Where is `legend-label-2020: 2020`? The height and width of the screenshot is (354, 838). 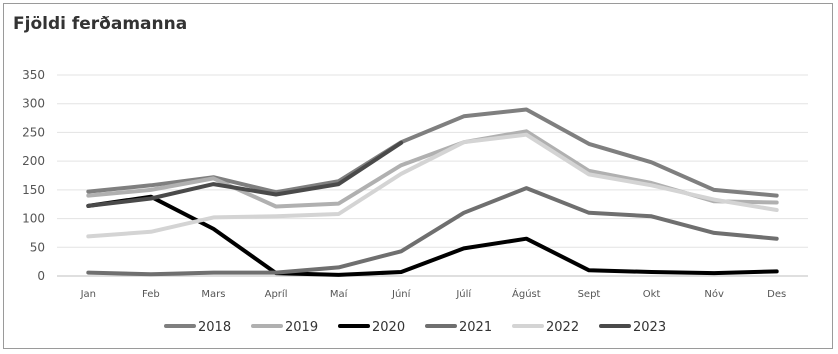
legend-label-2020: 2020 is located at coordinates (388, 327).